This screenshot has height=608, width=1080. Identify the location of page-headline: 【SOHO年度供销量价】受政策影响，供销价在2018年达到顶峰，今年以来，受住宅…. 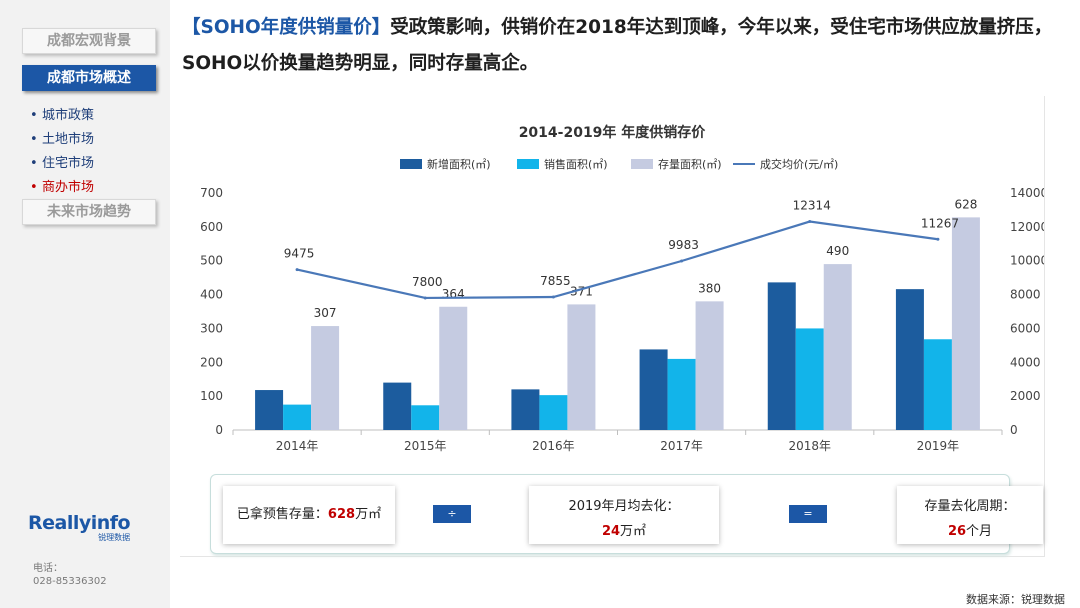
(627, 46).